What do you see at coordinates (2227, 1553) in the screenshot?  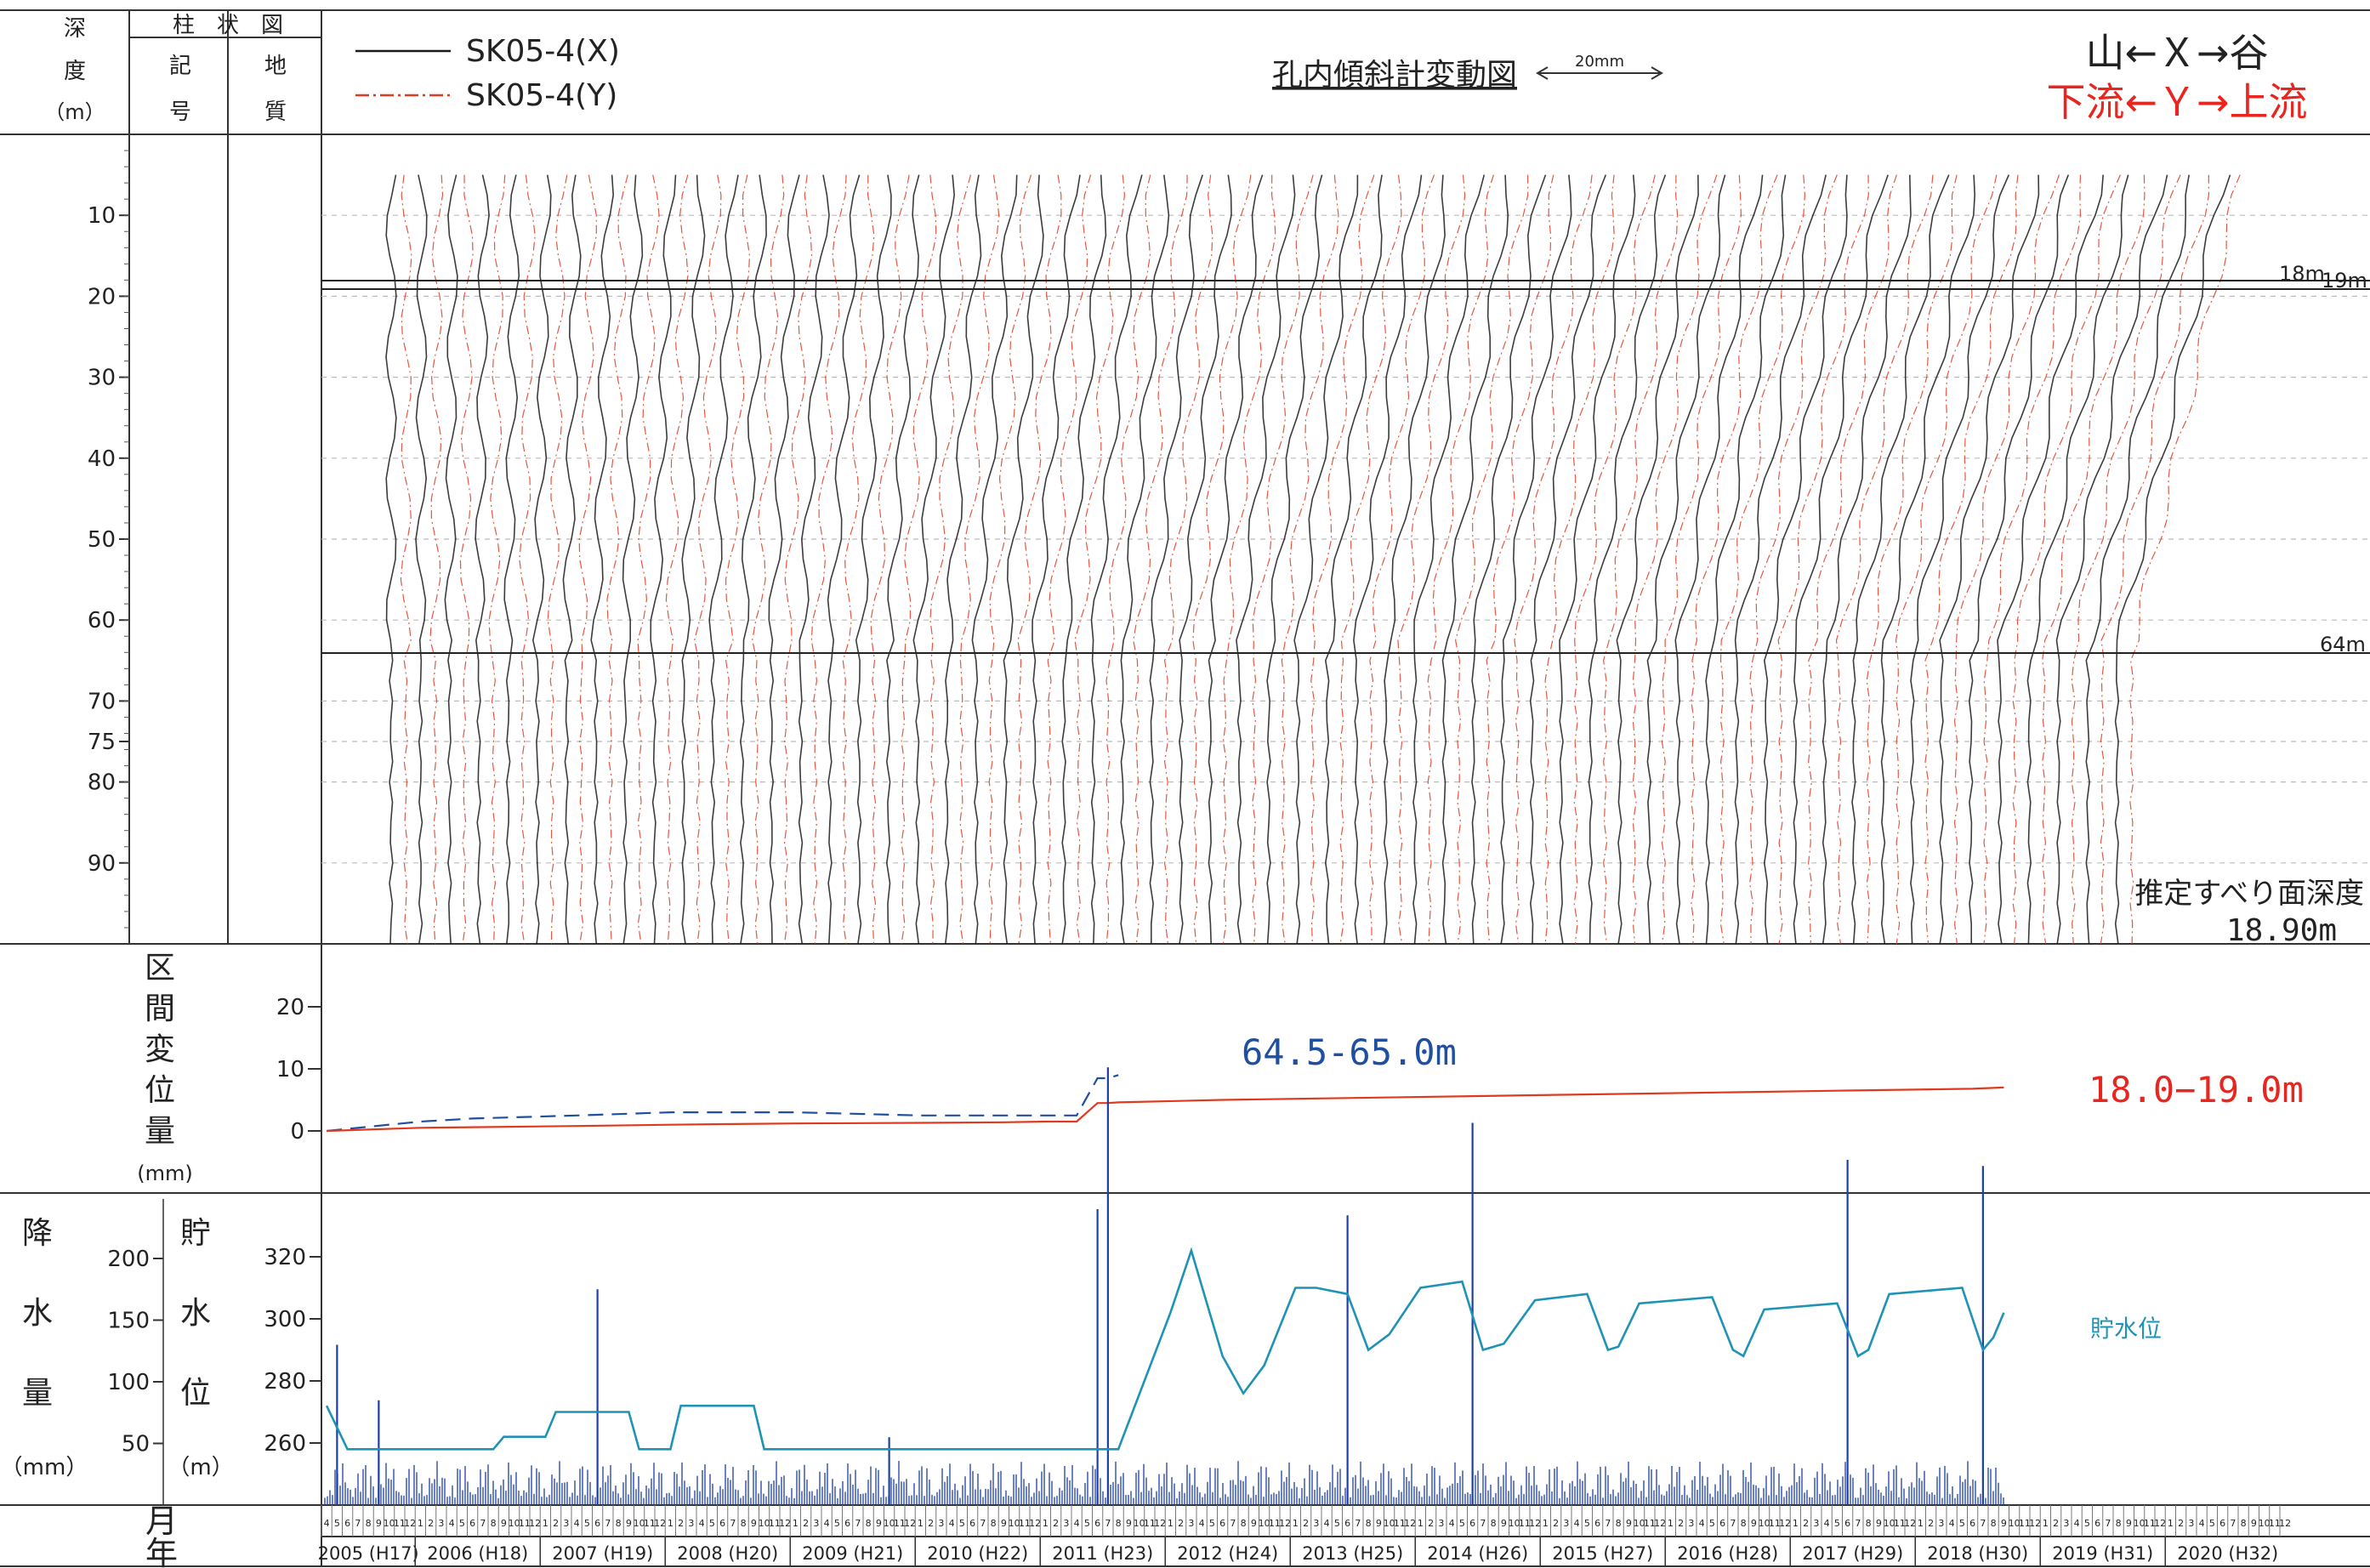 I see `year-label: 2020 (H32)` at bounding box center [2227, 1553].